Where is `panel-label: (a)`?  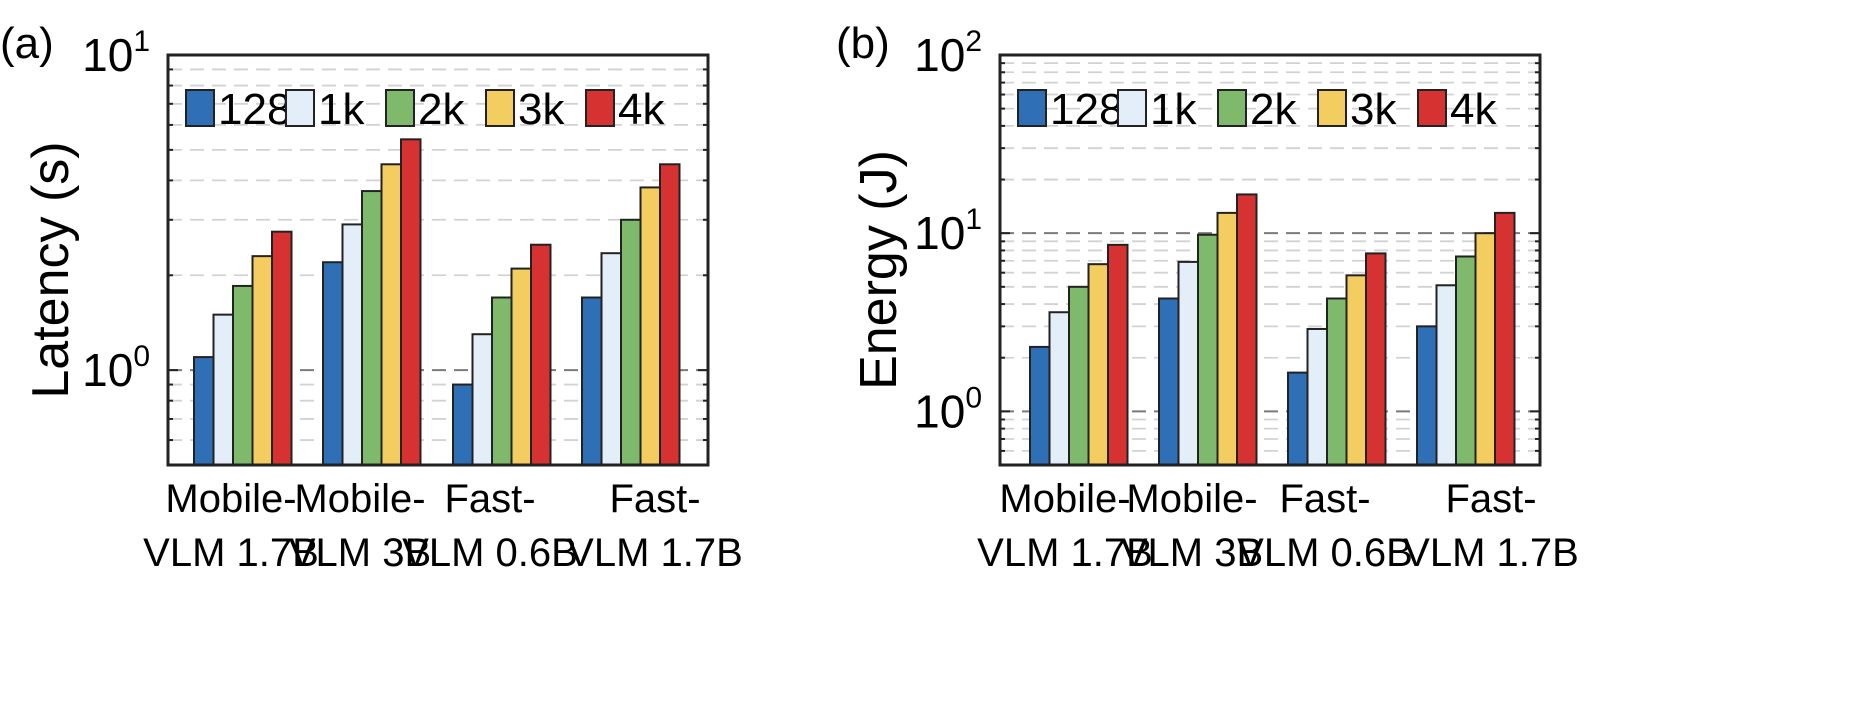 panel-label: (a) is located at coordinates (27, 43).